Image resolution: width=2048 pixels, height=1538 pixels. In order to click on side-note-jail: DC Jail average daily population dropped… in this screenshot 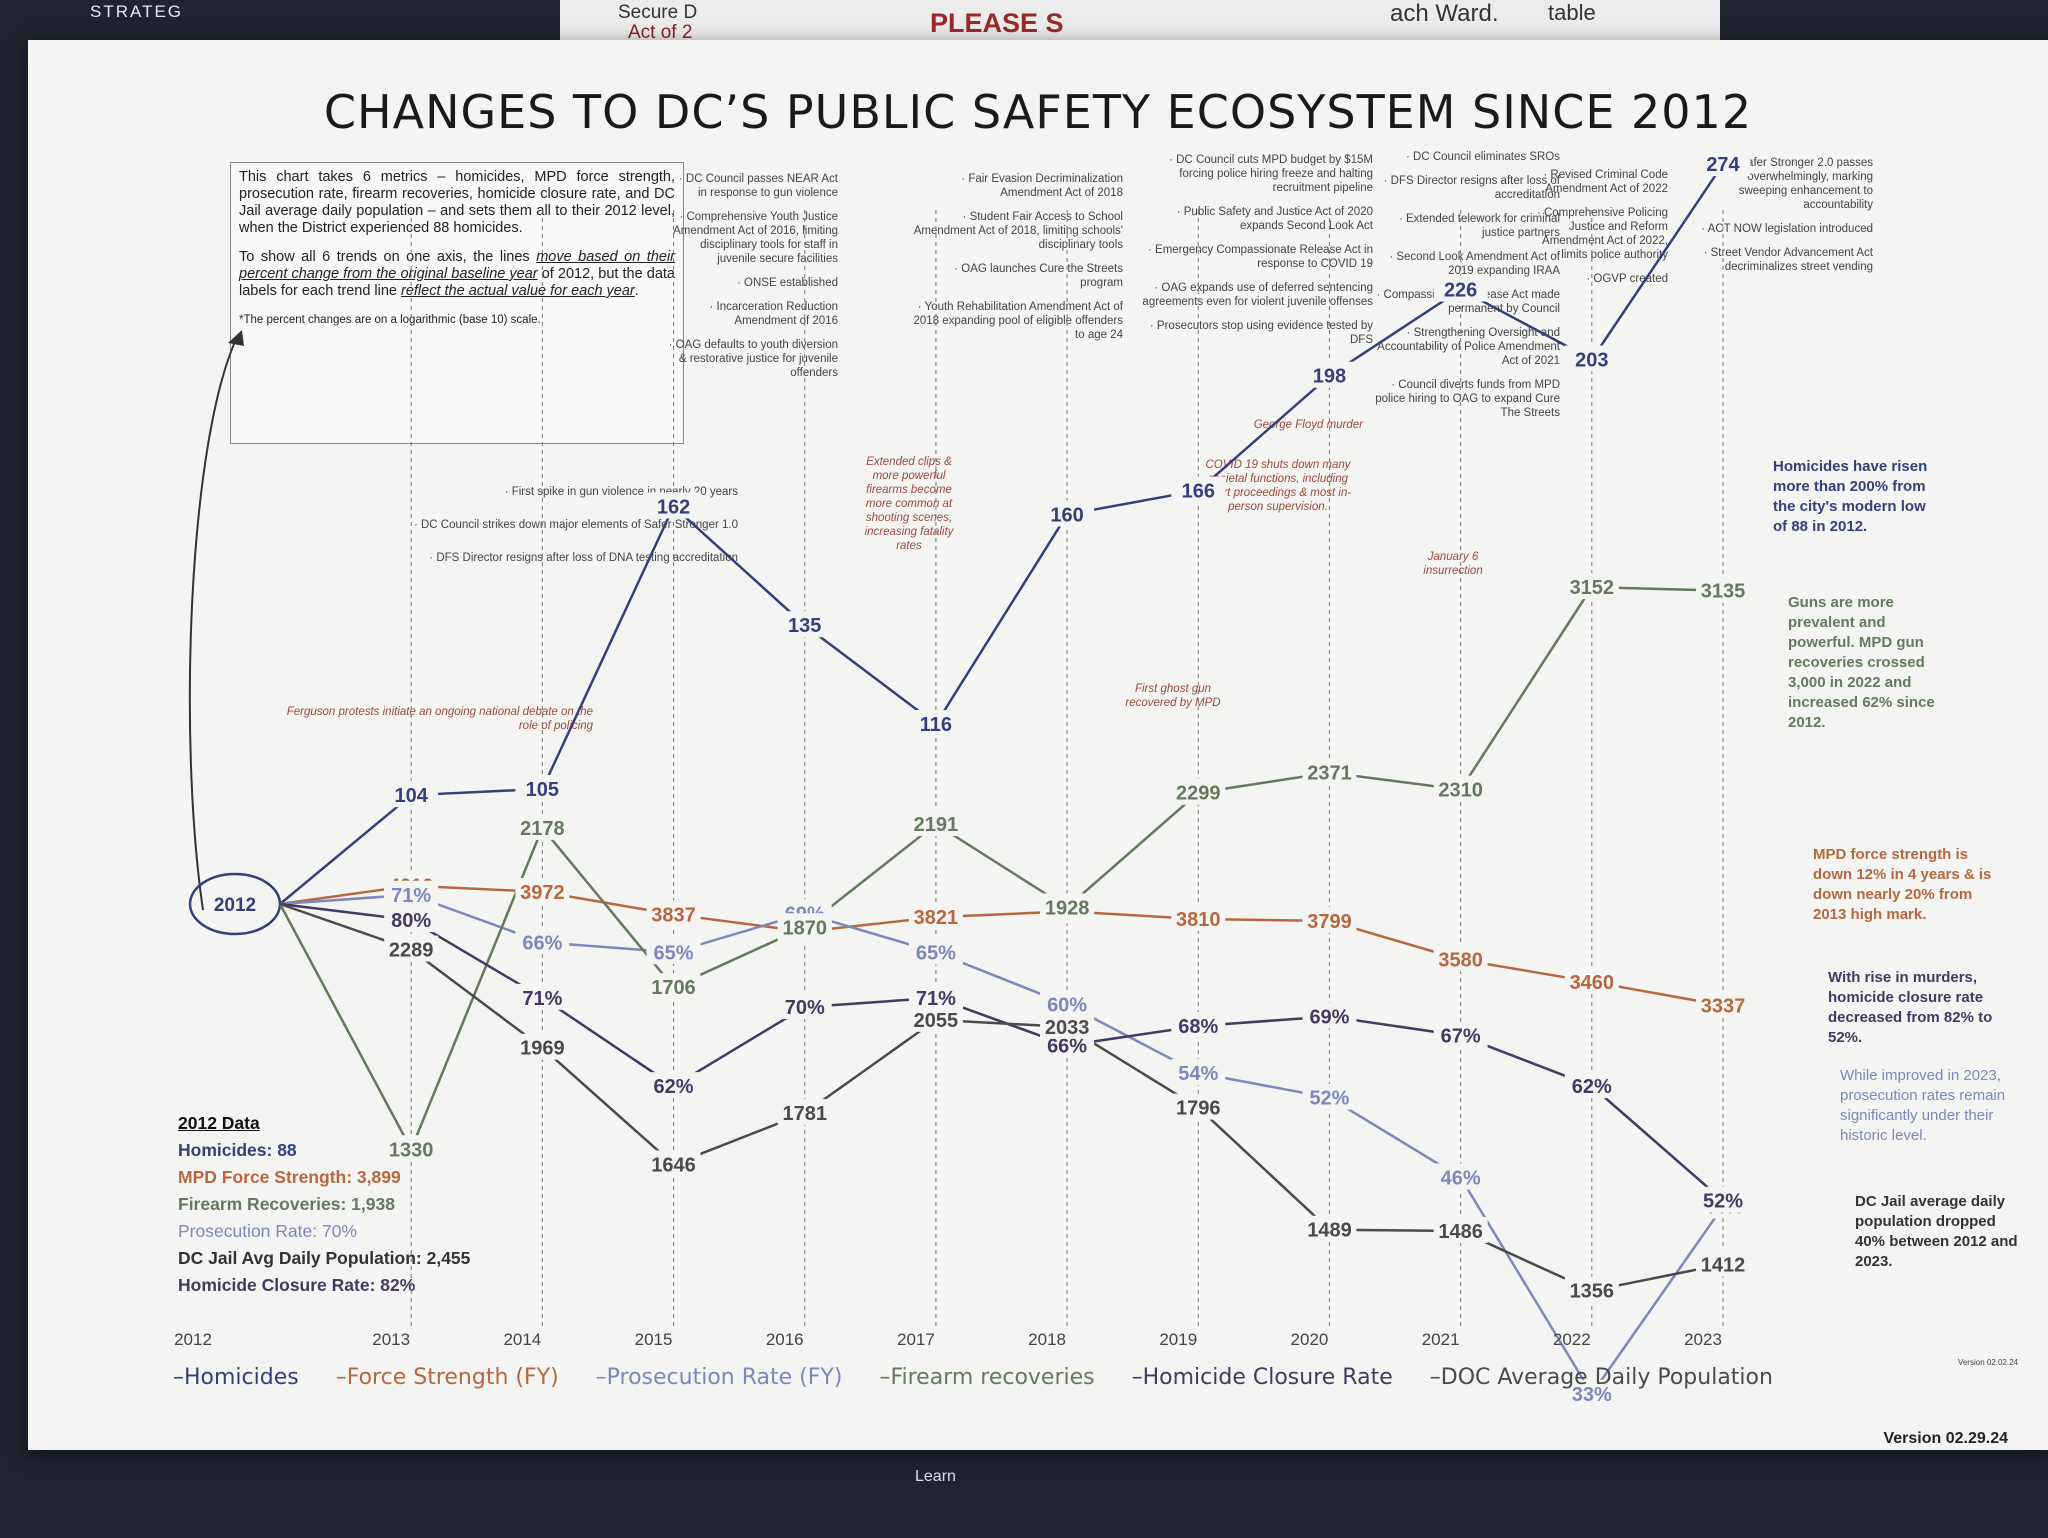, I will do `click(1936, 1231)`.